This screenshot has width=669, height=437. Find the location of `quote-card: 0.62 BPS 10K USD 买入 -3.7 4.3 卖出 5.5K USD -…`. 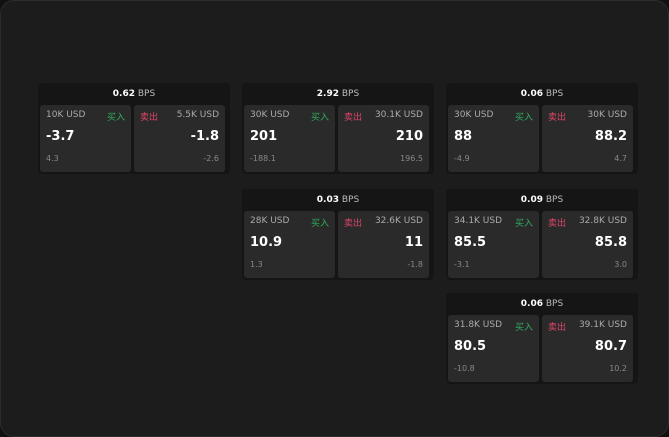

quote-card: 0.62 BPS 10K USD 买入 -3.7 4.3 卖出 5.5K USD -… is located at coordinates (134, 128).